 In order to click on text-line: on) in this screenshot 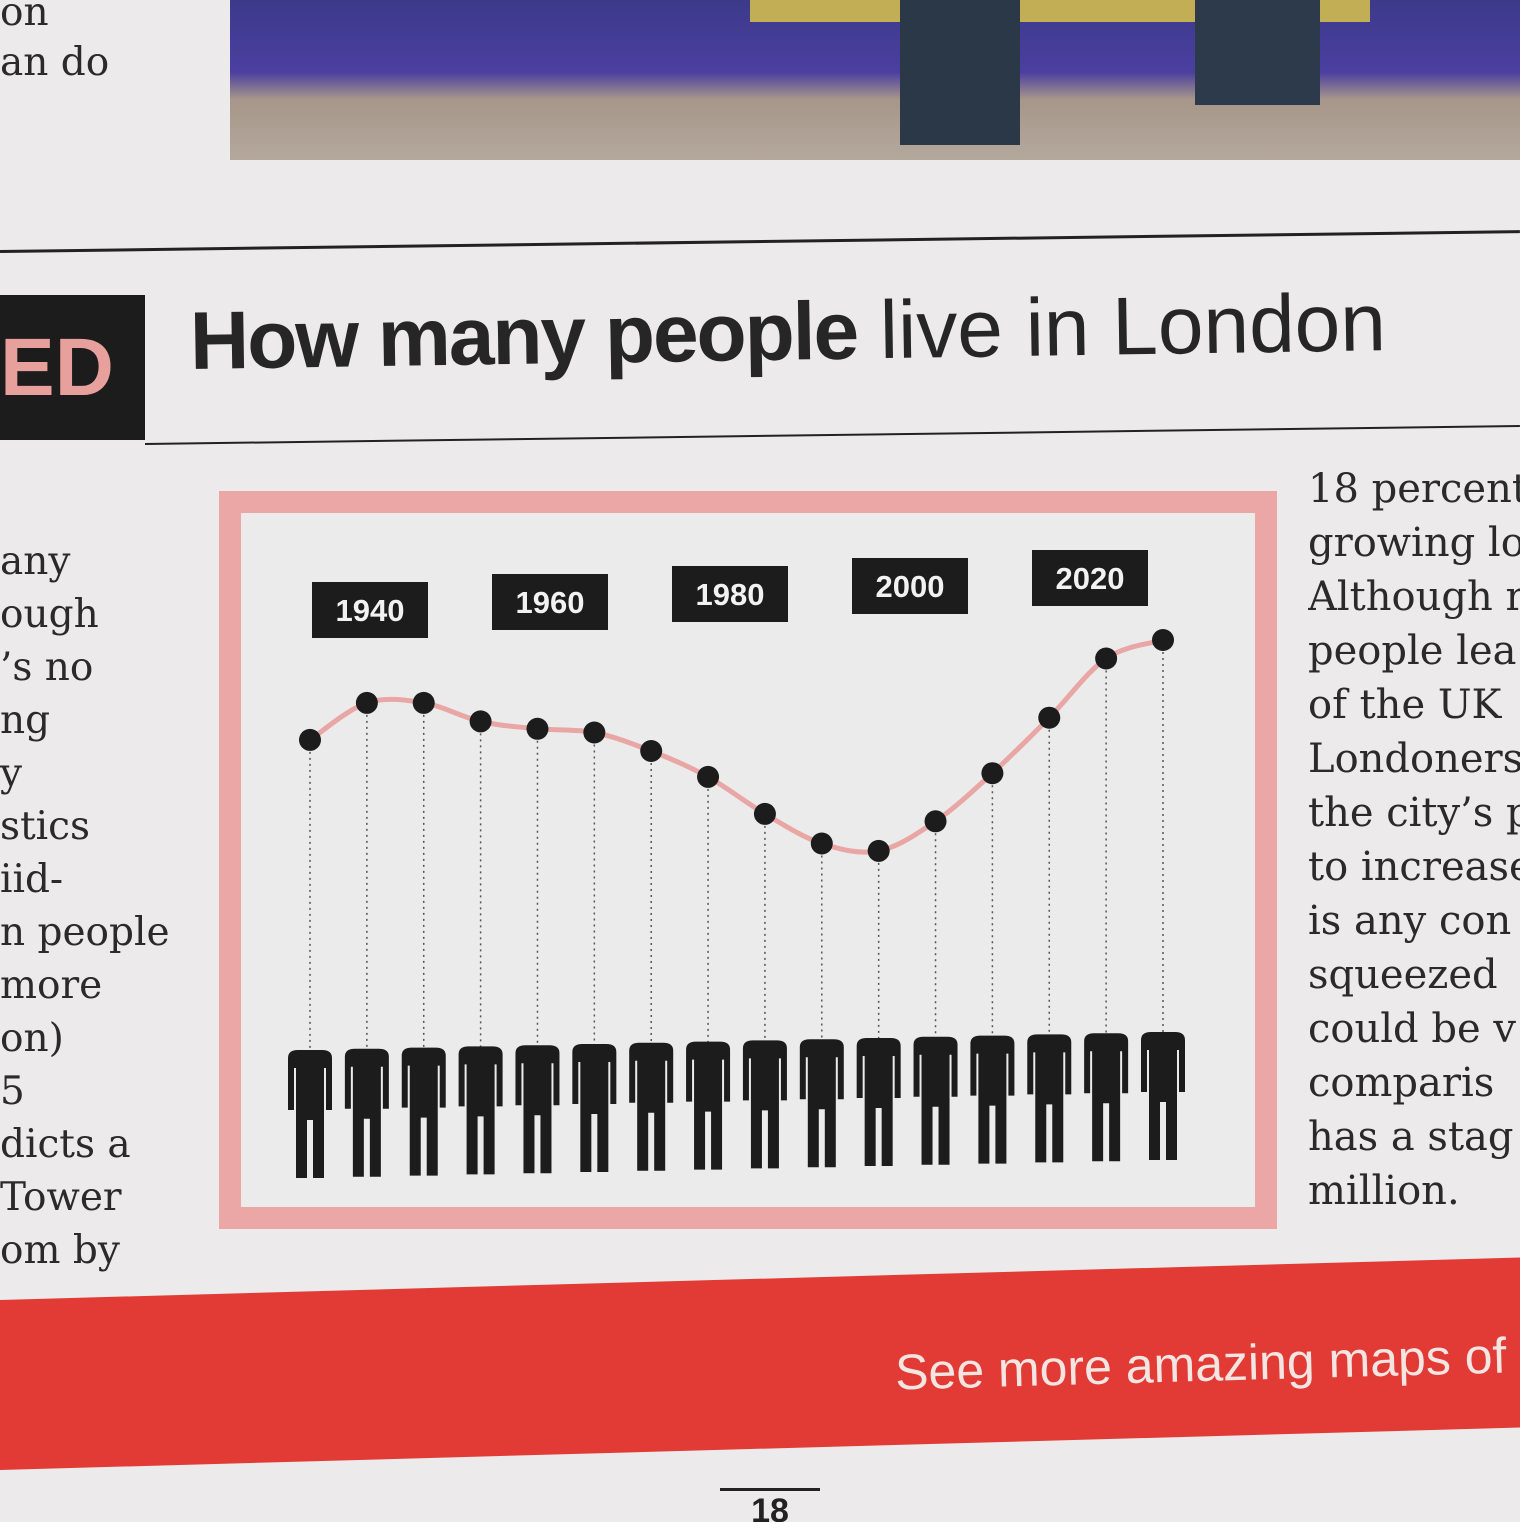, I will do `click(32, 1038)`.